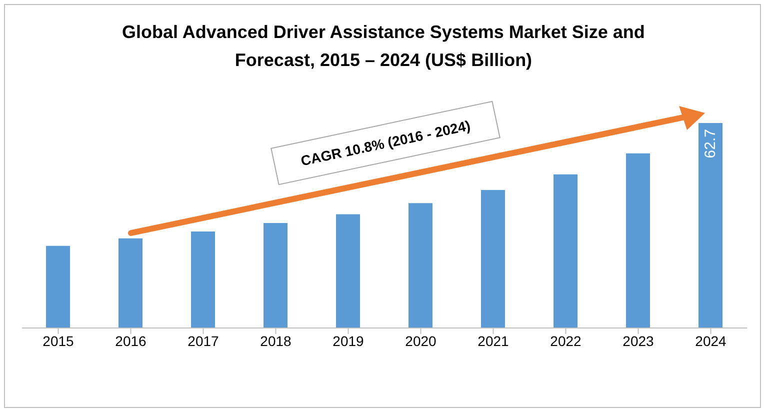  What do you see at coordinates (383, 46) in the screenshot?
I see `chart-title: Global Advanced Driver Assistance Systems Market Size and Forecast, 2015 – 2024 (US$ Billion)` at bounding box center [383, 46].